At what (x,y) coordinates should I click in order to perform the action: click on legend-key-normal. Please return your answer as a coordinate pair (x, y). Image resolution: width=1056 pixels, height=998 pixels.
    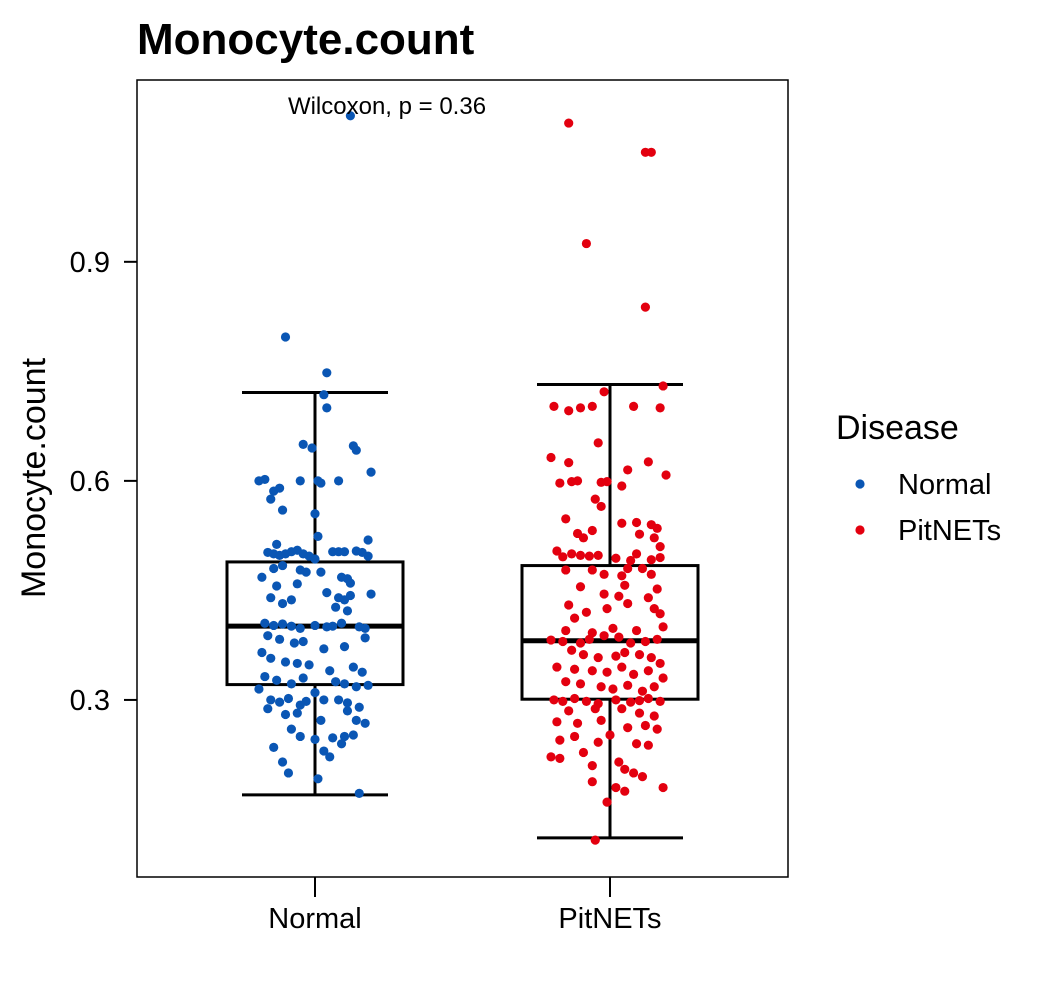
    Looking at the image, I should click on (860, 484).